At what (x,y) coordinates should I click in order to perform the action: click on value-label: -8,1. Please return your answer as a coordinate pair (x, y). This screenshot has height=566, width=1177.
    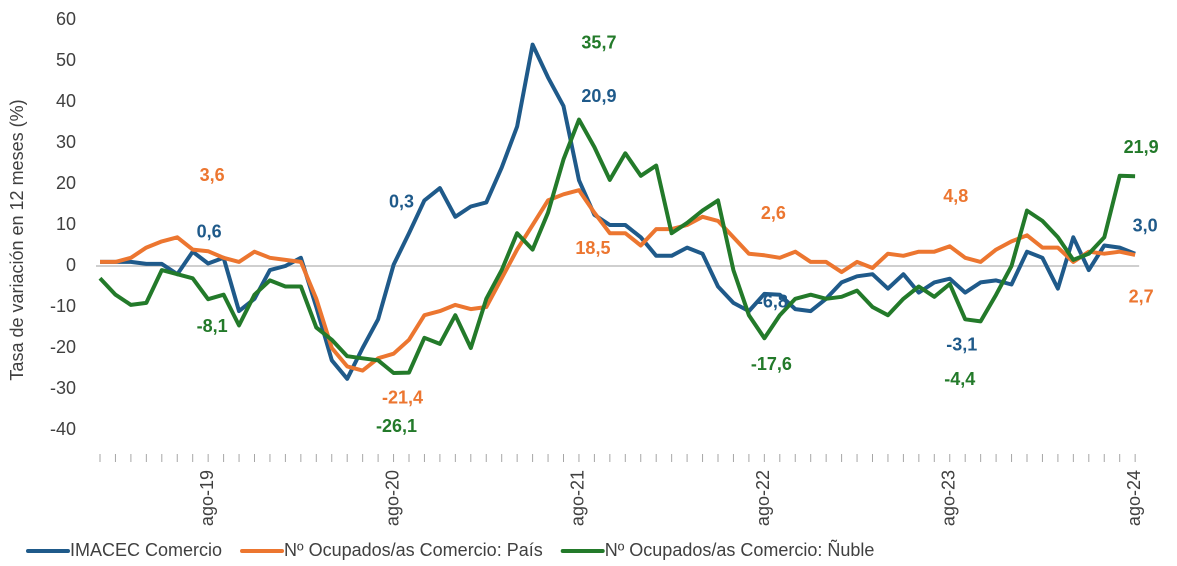
    Looking at the image, I should click on (212, 326).